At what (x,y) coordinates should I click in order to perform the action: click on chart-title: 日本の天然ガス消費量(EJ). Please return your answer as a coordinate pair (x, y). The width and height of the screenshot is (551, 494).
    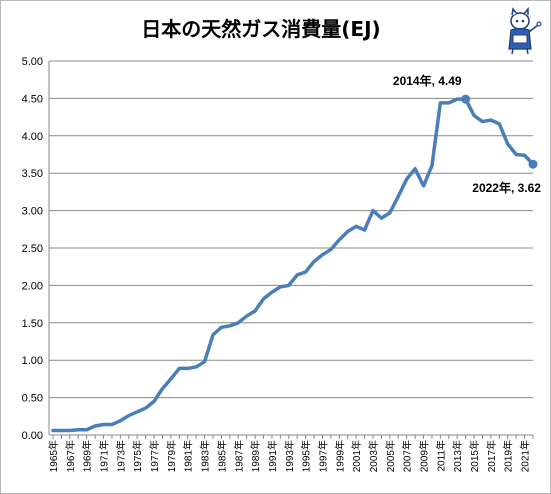
    Looking at the image, I should click on (261, 29).